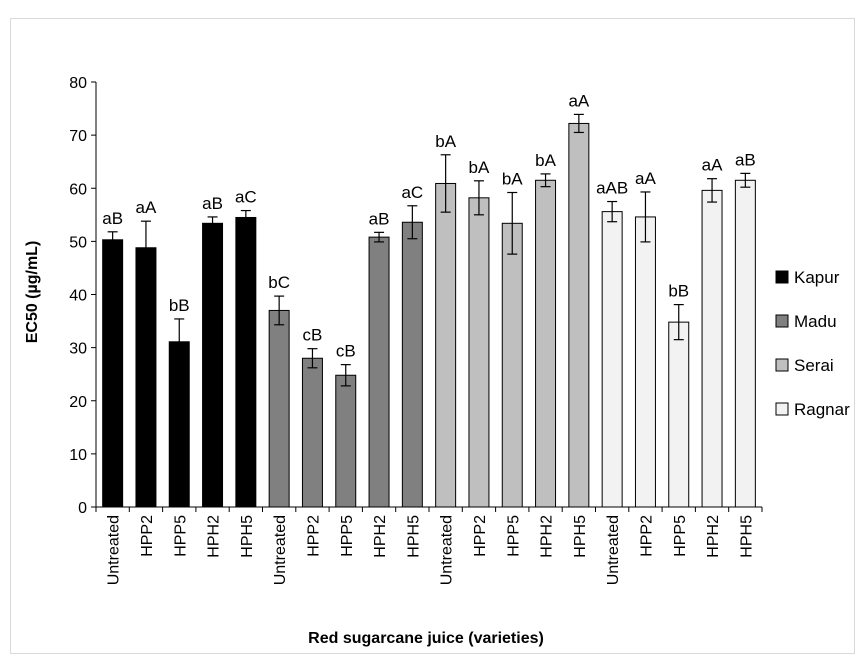 Image resolution: width=867 pixels, height=657 pixels. What do you see at coordinates (82, 508) in the screenshot?
I see `y-tick-label: 0` at bounding box center [82, 508].